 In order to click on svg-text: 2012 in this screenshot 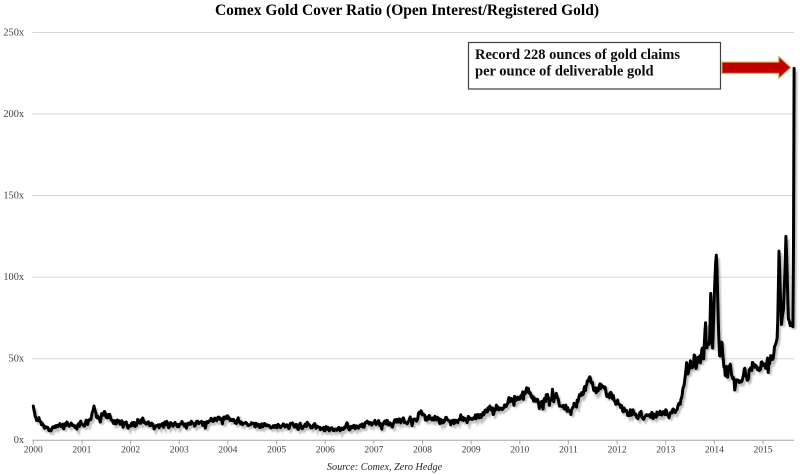, I will do `click(617, 451)`.